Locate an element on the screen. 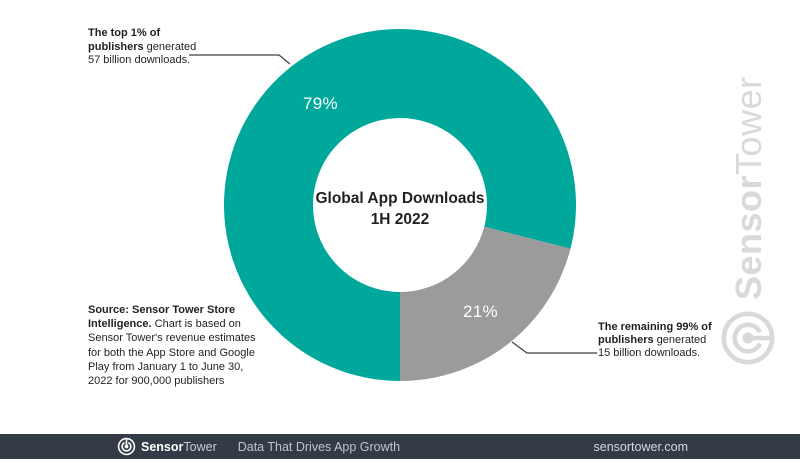  footer-brand-light: Tower is located at coordinates (200, 446).